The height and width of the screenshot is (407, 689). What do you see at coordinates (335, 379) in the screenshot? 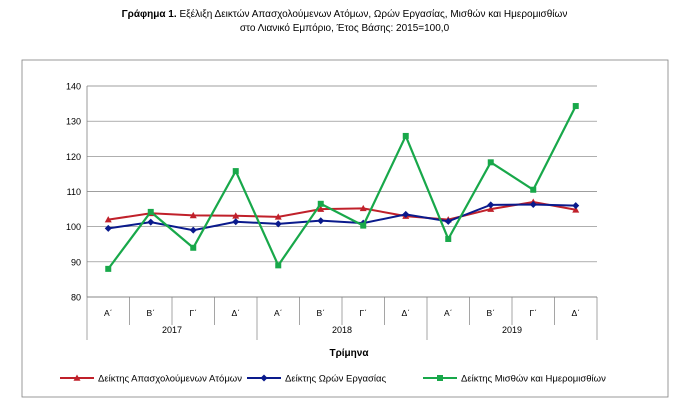
I see `legend-label: Δείκτης Ωρών Εργασίας` at bounding box center [335, 379].